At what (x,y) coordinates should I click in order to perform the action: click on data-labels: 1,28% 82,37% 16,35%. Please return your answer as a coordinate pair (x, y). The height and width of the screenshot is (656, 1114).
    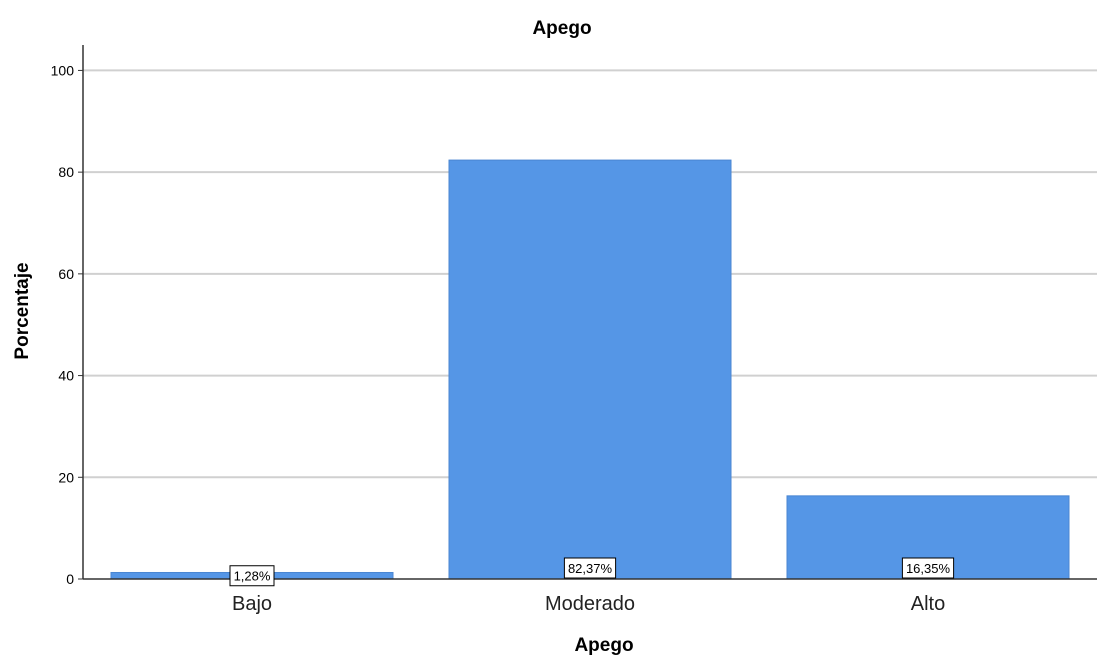
    Looking at the image, I should click on (592, 572).